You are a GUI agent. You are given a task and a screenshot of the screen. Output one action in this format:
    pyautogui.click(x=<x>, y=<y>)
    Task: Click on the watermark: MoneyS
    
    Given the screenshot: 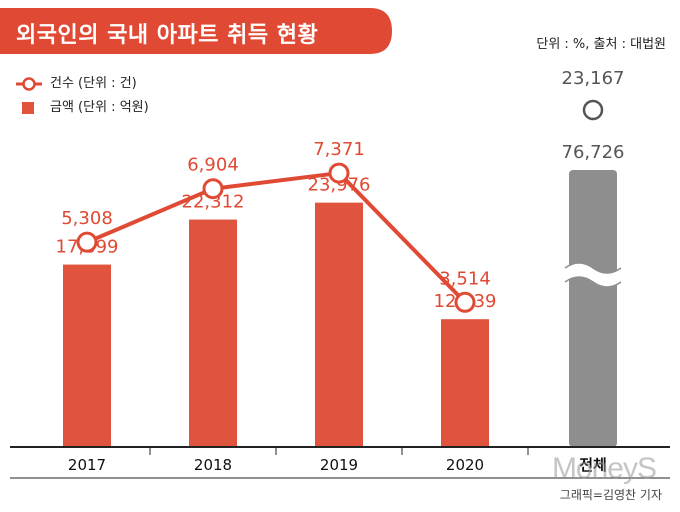 What is the action you would take?
    pyautogui.click(x=604, y=468)
    